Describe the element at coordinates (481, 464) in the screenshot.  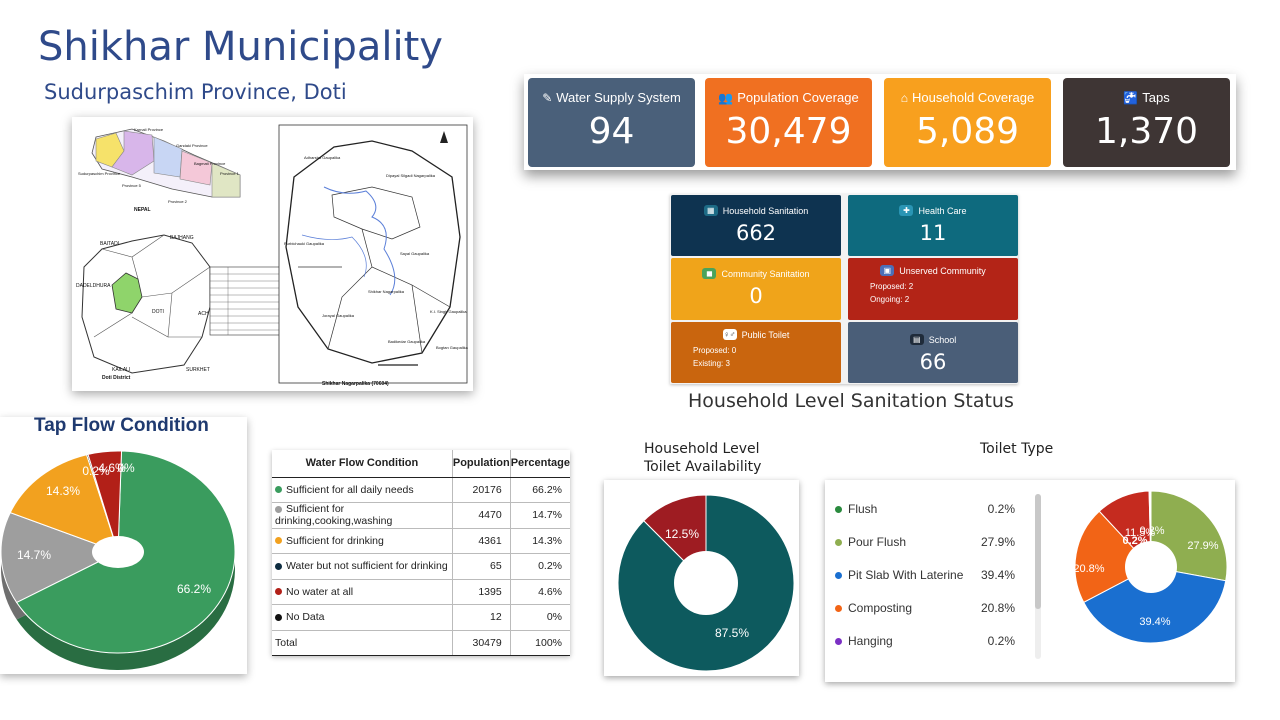
I see `column-header: Population` at that location.